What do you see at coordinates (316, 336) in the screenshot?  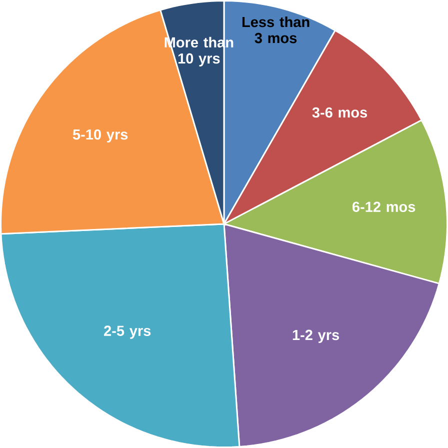 I see `slice-label: 1-2 yrs` at bounding box center [316, 336].